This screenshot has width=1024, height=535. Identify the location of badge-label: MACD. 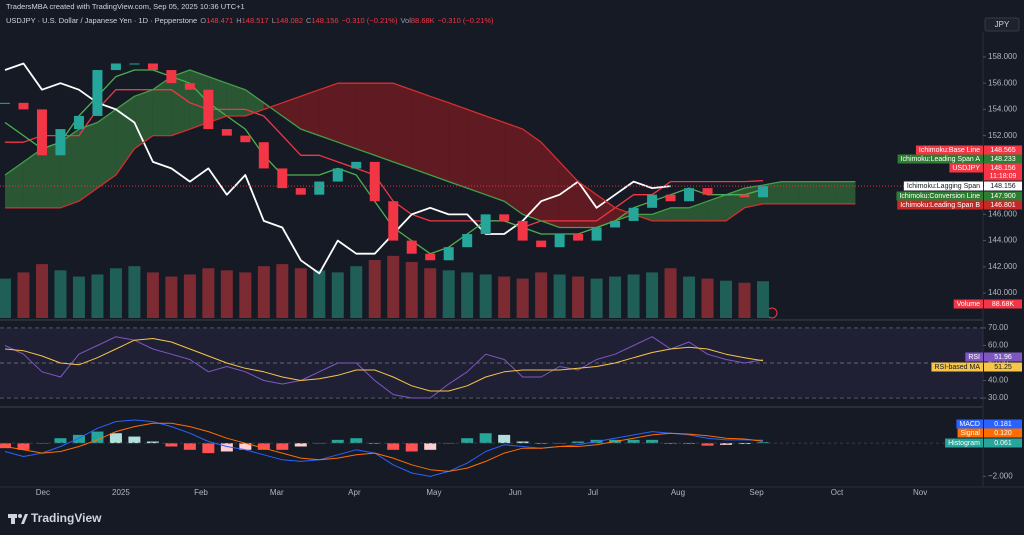
(969, 424).